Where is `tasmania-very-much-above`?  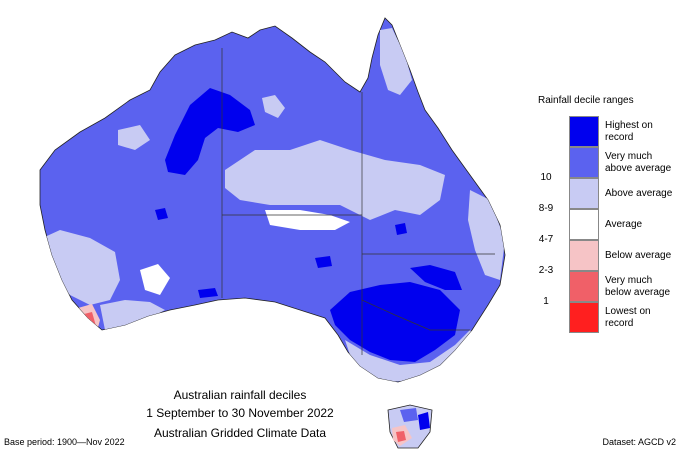 tasmania-very-much-above is located at coordinates (409, 415).